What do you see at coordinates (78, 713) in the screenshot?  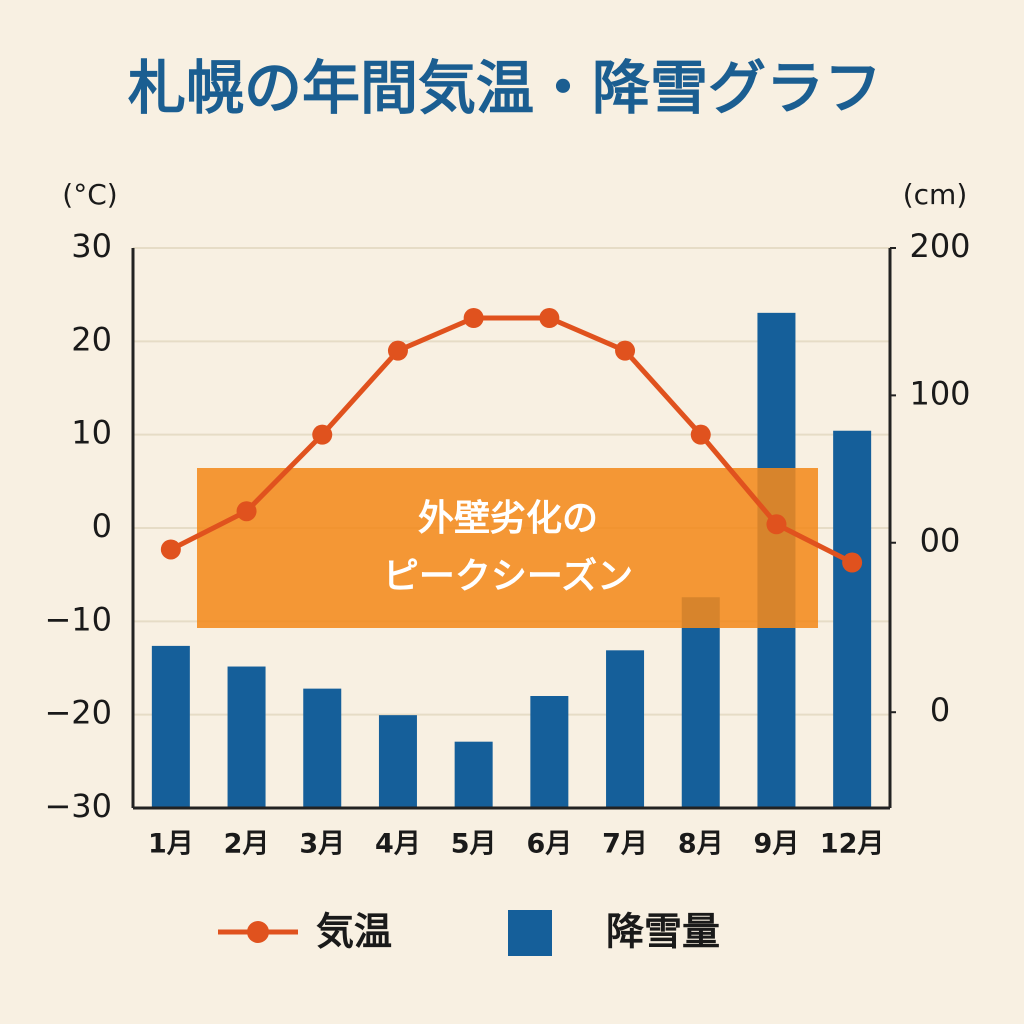 I see `y-tick-label: −20` at bounding box center [78, 713].